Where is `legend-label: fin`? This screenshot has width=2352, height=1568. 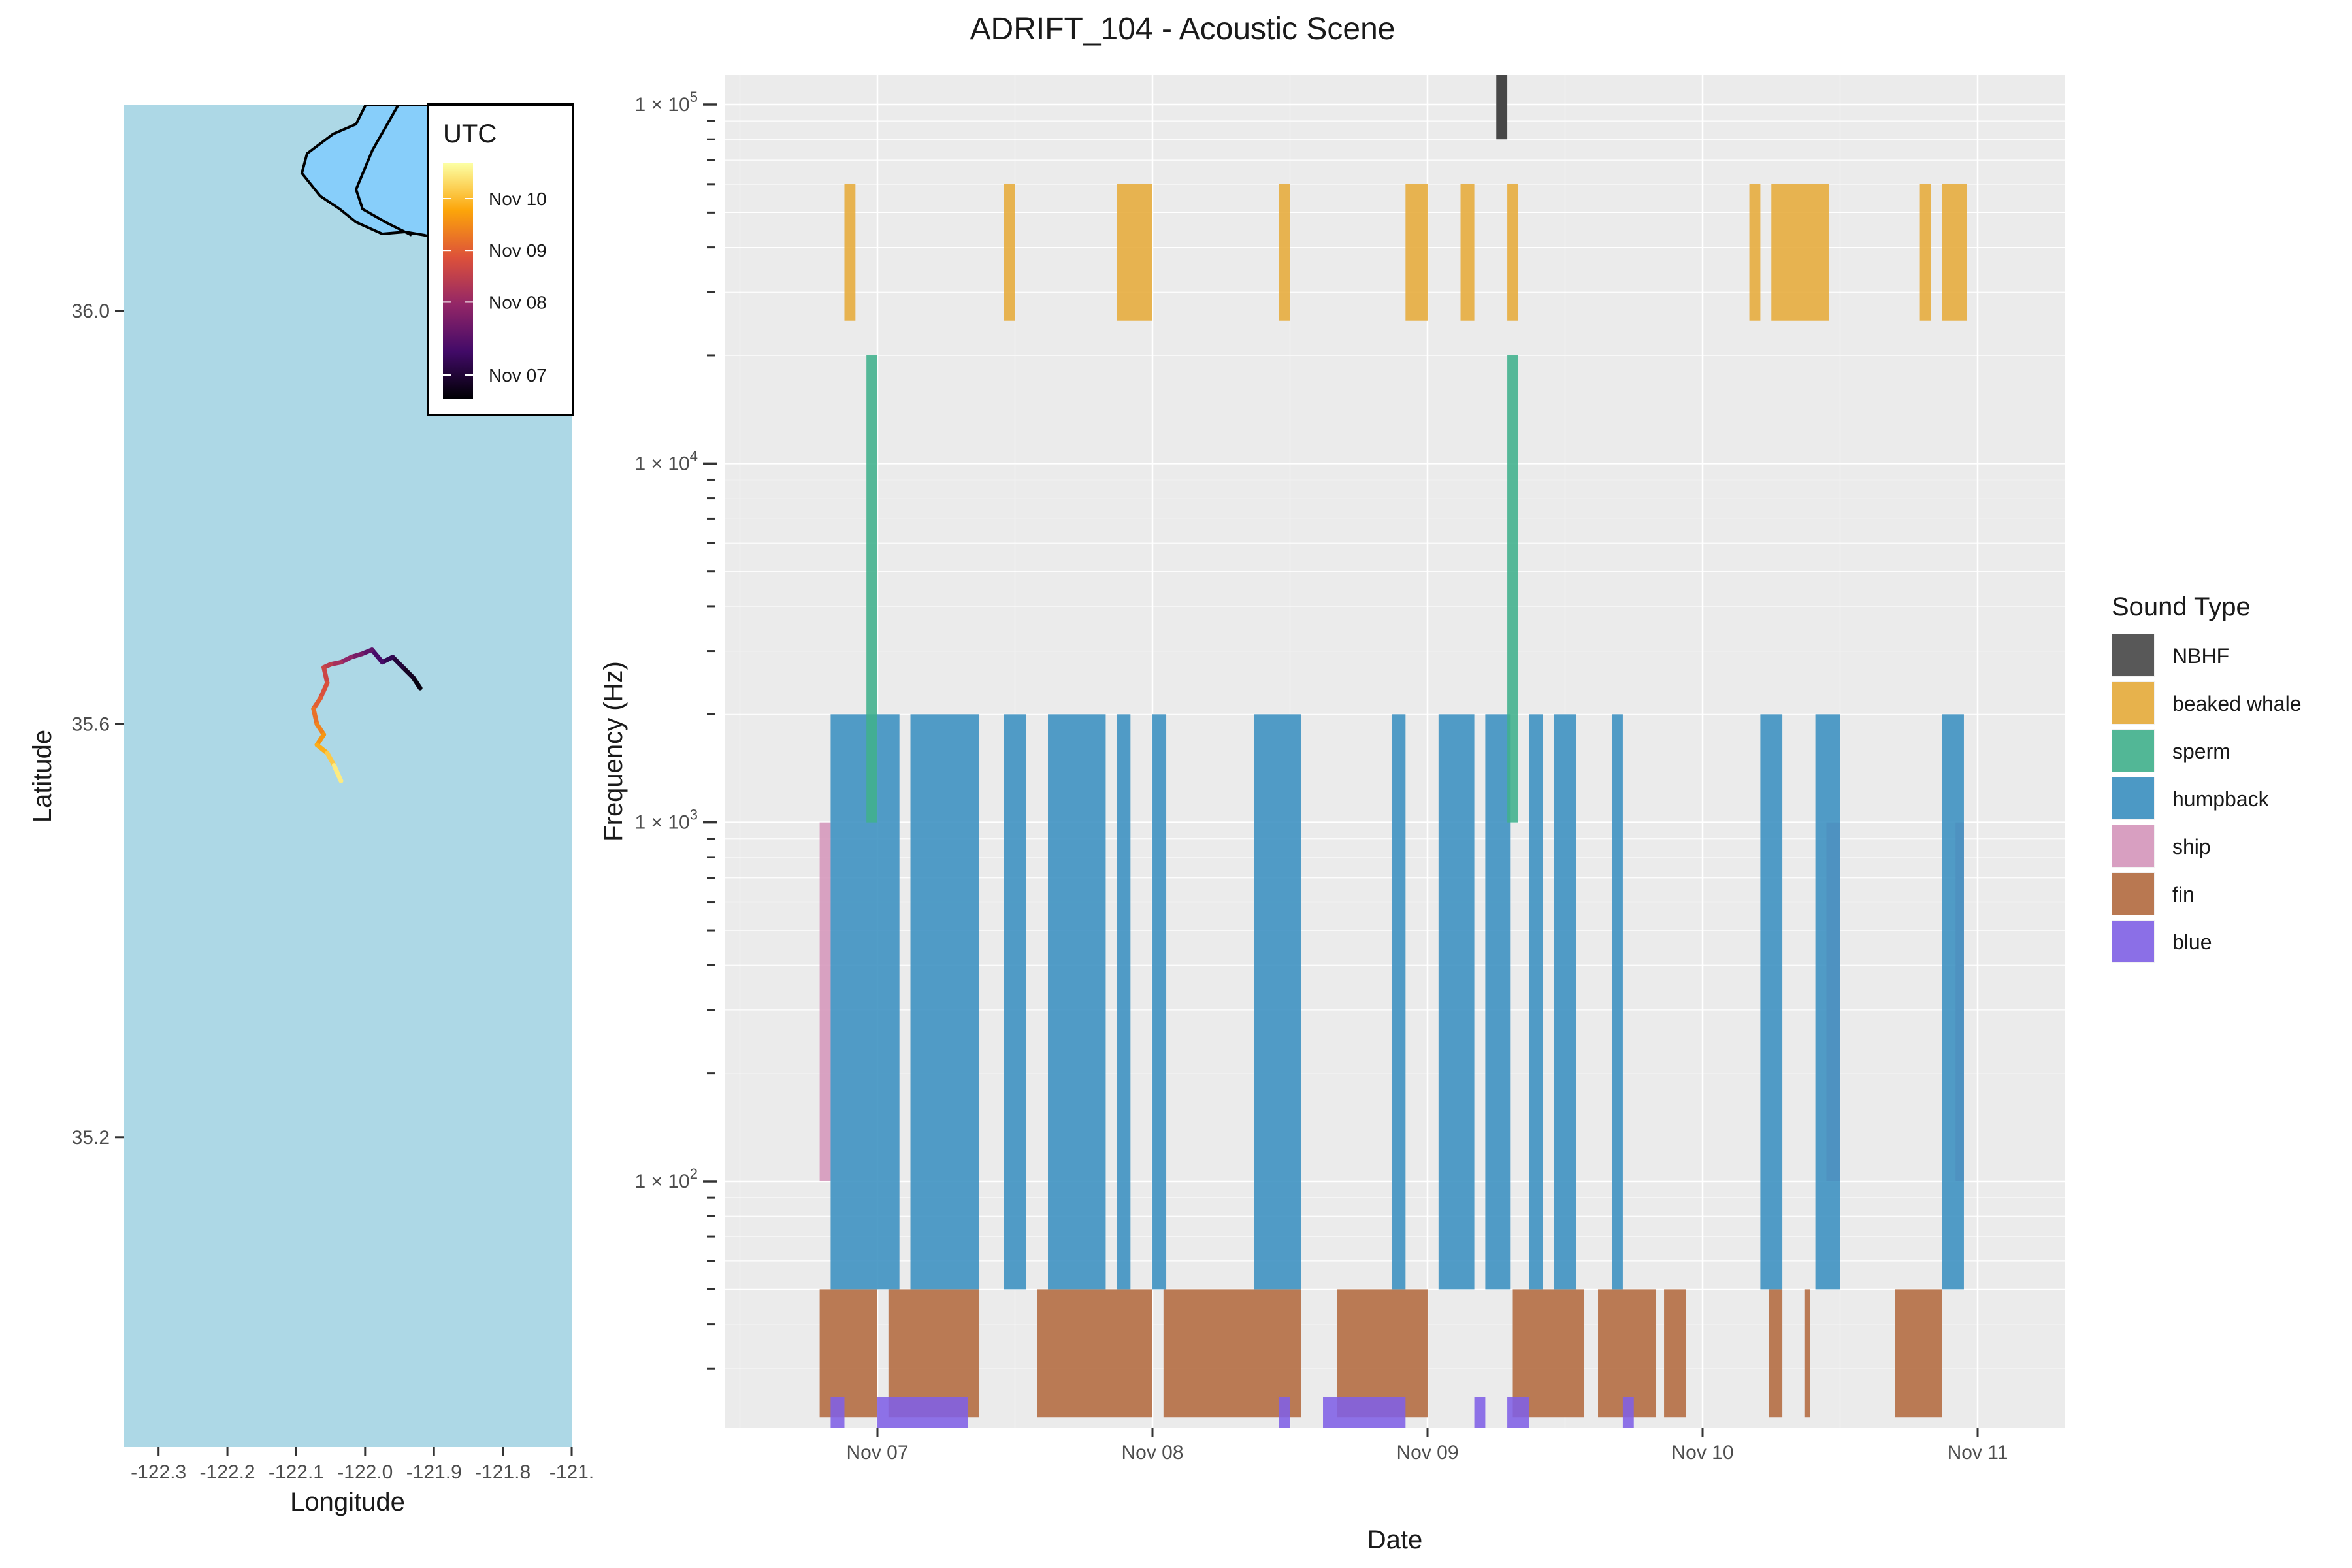
legend-label: fin is located at coordinates (2183, 894).